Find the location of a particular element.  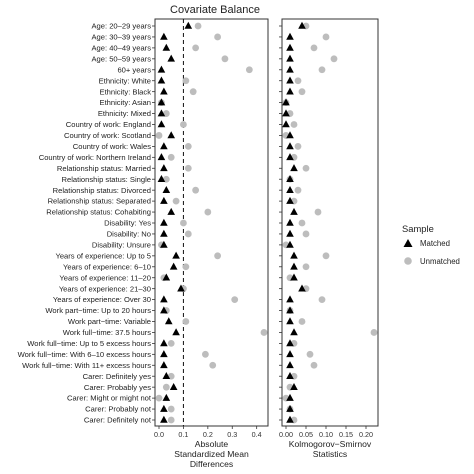

category-label: Disability: Unsure is located at coordinates (121, 244).